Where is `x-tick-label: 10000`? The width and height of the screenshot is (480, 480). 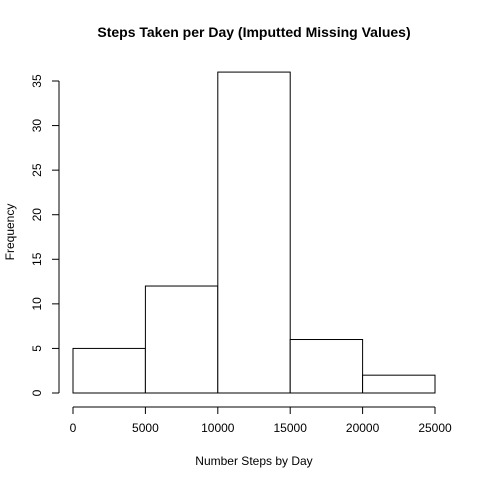 x-tick-label: 10000 is located at coordinates (218, 428).